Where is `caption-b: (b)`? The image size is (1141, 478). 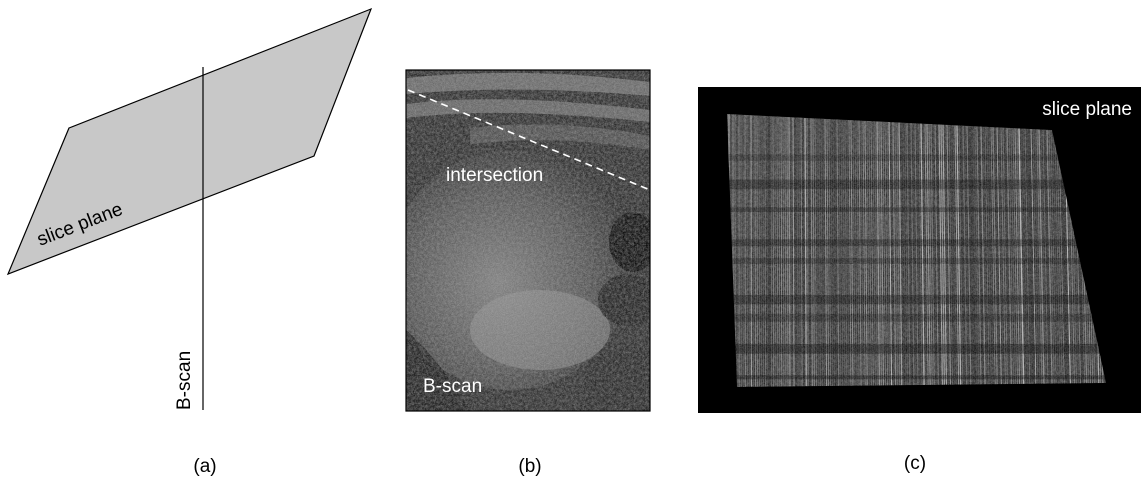 caption-b: (b) is located at coordinates (529, 466).